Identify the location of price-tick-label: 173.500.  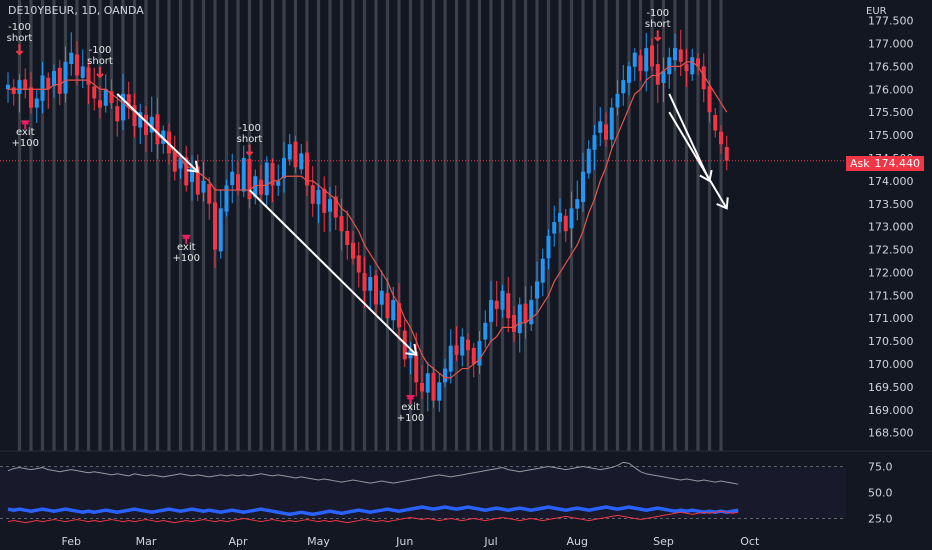
(891, 204).